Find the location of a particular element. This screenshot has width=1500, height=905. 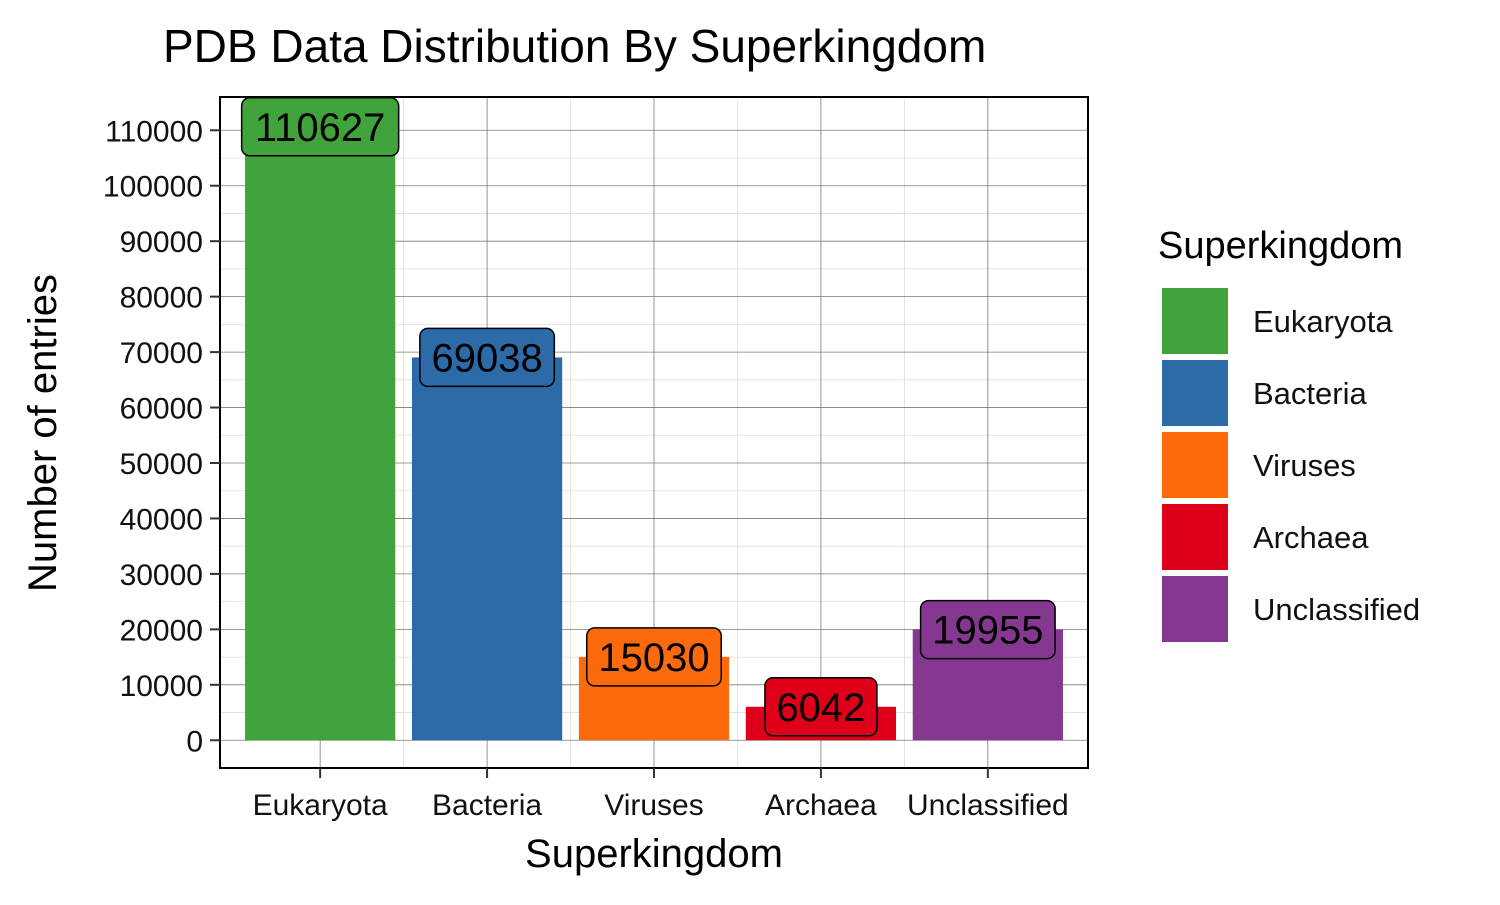

x-tick-label: Unclassified is located at coordinates (988, 805).